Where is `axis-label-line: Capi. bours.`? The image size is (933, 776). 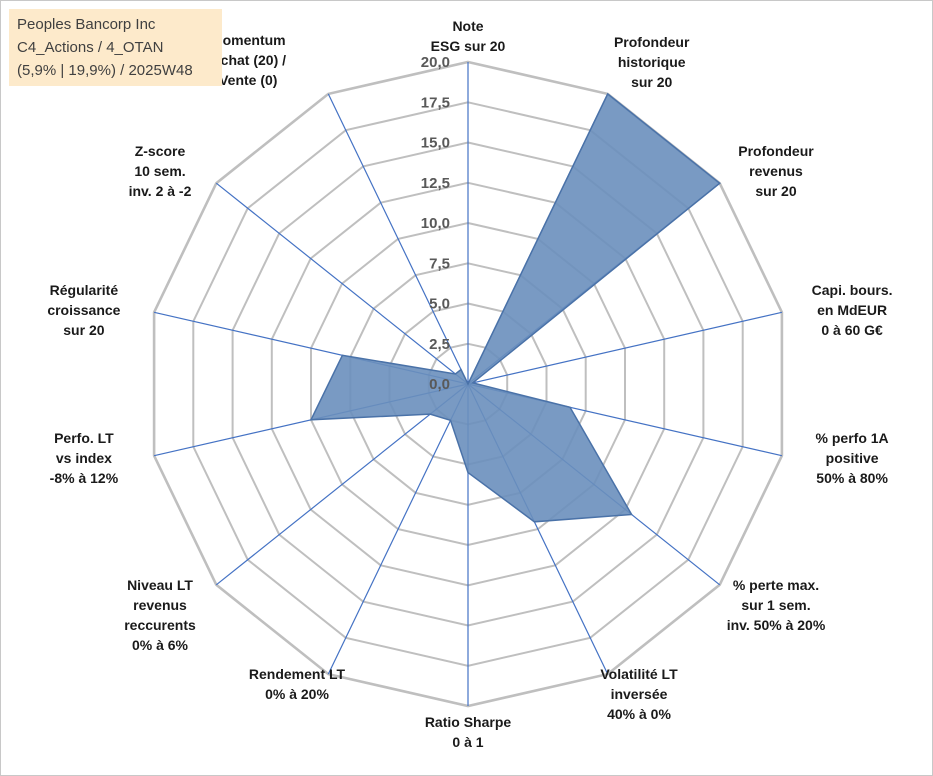
axis-label-line: Capi. bours. is located at coordinates (852, 290).